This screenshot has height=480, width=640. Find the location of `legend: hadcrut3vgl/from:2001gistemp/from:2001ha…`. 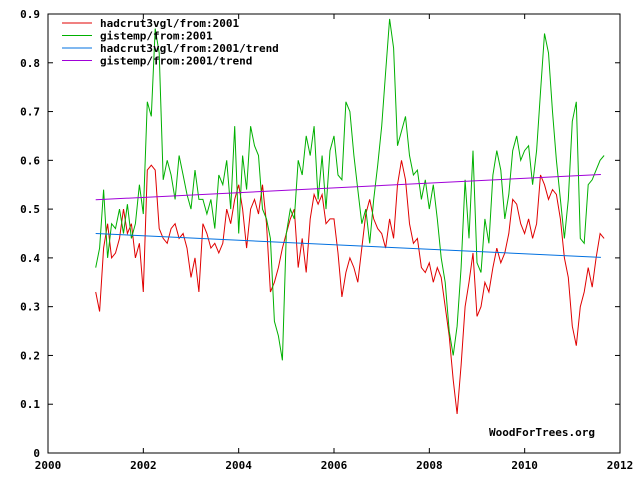

legend: hadcrut3vgl/from:2001gistemp/from:2001ha… is located at coordinates (170, 42).